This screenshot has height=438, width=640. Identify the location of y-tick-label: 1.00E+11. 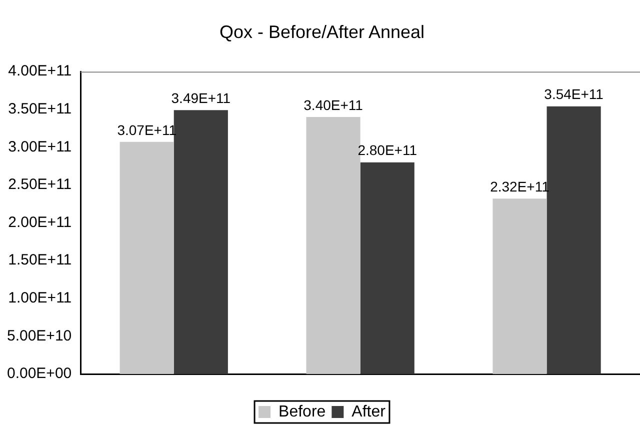
(40, 298).